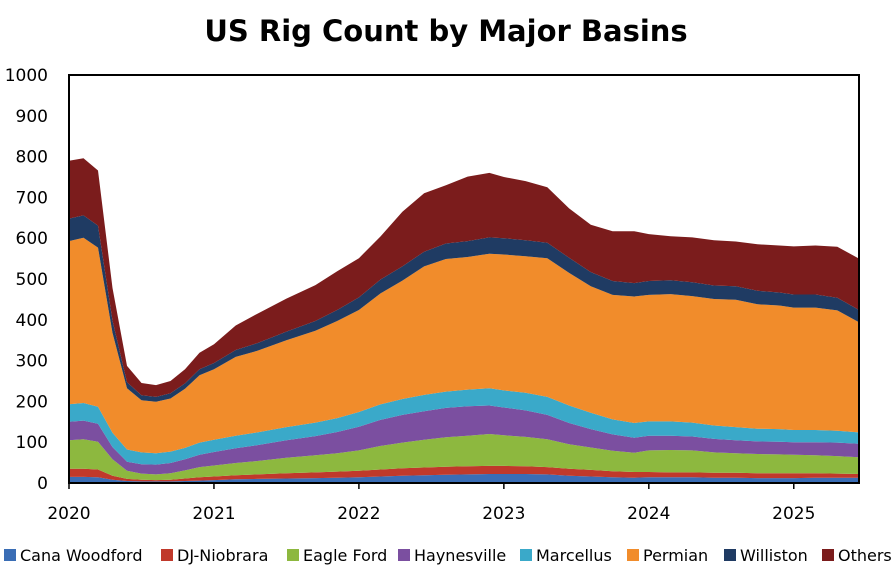 This screenshot has height=573, width=894. I want to click on legend-swatch-eagle-ford, so click(293, 555).